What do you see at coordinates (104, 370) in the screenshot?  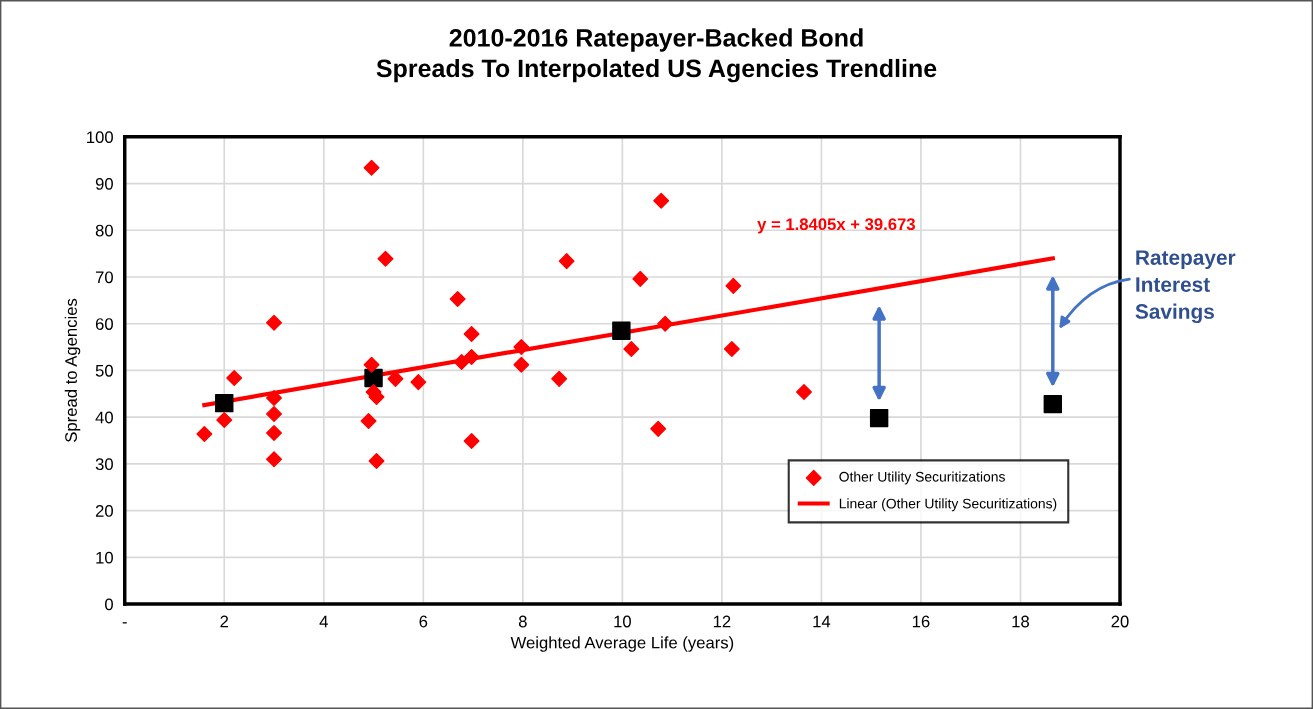 I see `y-tick-label: 50` at bounding box center [104, 370].